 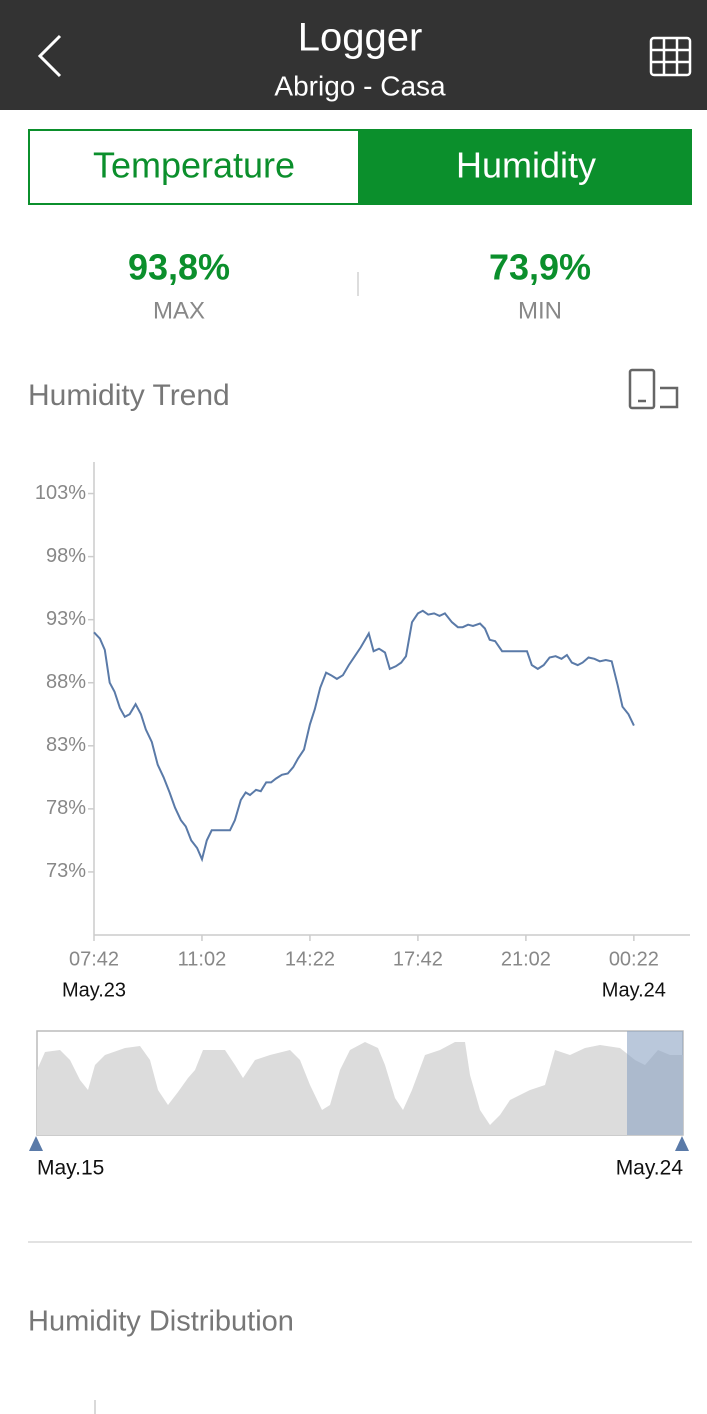 I want to click on y-tick-label: 103%, so click(x=60, y=493).